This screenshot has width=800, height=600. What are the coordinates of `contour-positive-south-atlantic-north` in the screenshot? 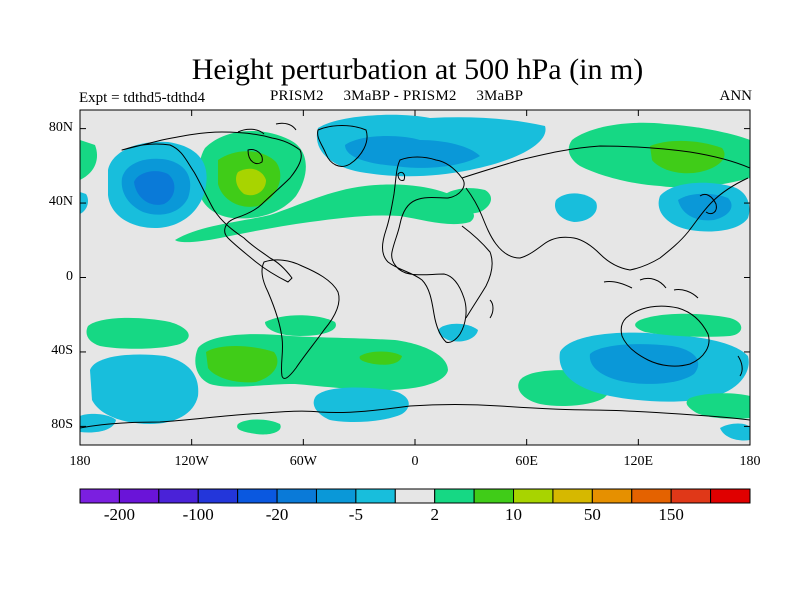 It's located at (300, 325).